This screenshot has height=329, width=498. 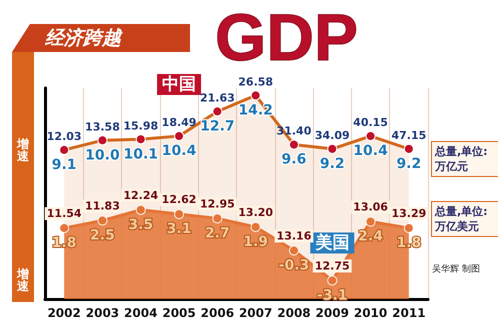 What do you see at coordinates (102, 127) in the screenshot?
I see `annotation: 13.58` at bounding box center [102, 127].